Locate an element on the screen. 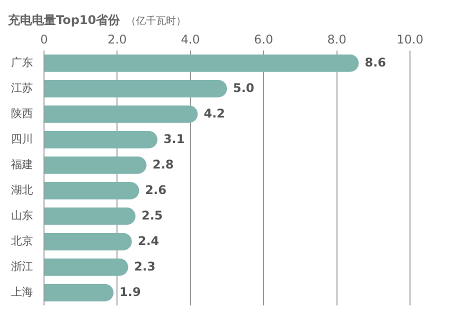 Image resolution: width=452 pixels, height=325 pixels. chart-subtitle: （亿千瓦时） is located at coordinates (156, 21).